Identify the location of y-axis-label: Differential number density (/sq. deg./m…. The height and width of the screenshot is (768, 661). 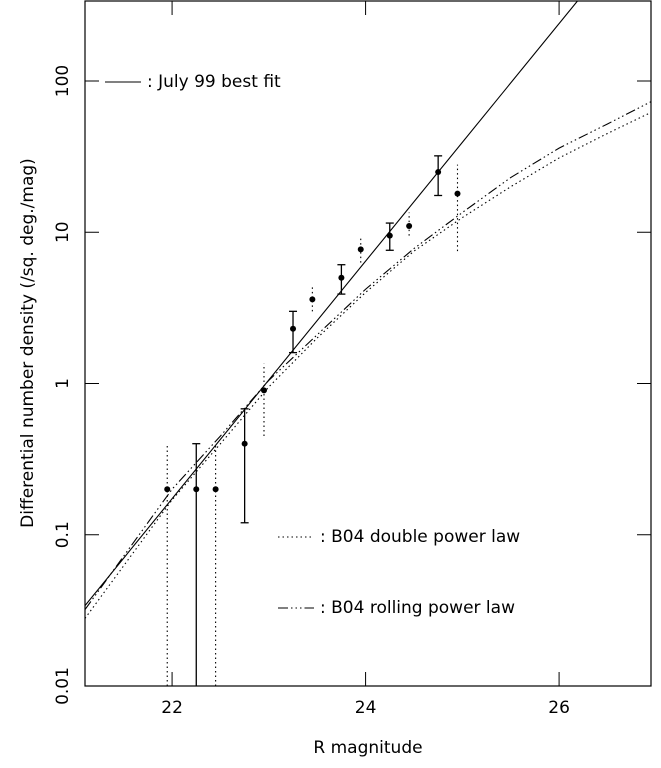
(28, 343).